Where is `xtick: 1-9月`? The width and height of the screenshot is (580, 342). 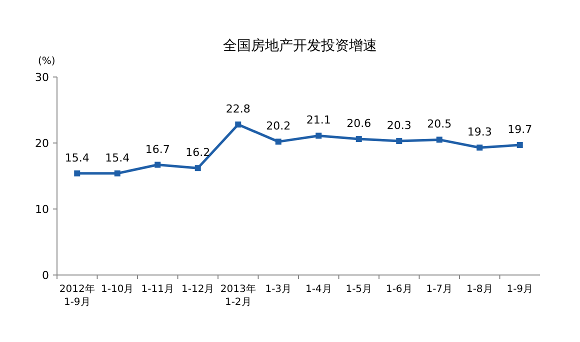
xtick: 1-9月 is located at coordinates (520, 289).